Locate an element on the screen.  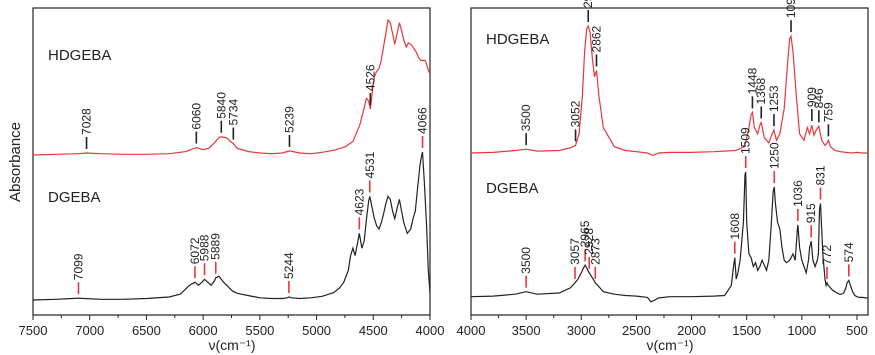
peak-label: 1253 is located at coordinates (774, 98).